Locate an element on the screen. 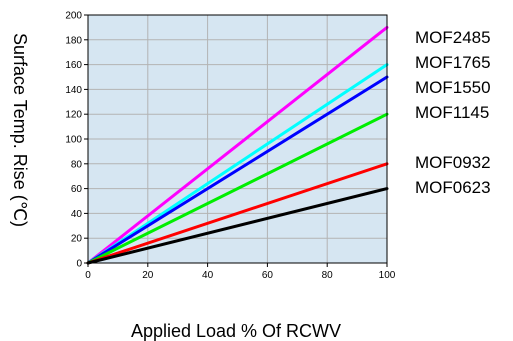 The image size is (513, 341). series-label-mof0932: MOF0932 is located at coordinates (453, 162).